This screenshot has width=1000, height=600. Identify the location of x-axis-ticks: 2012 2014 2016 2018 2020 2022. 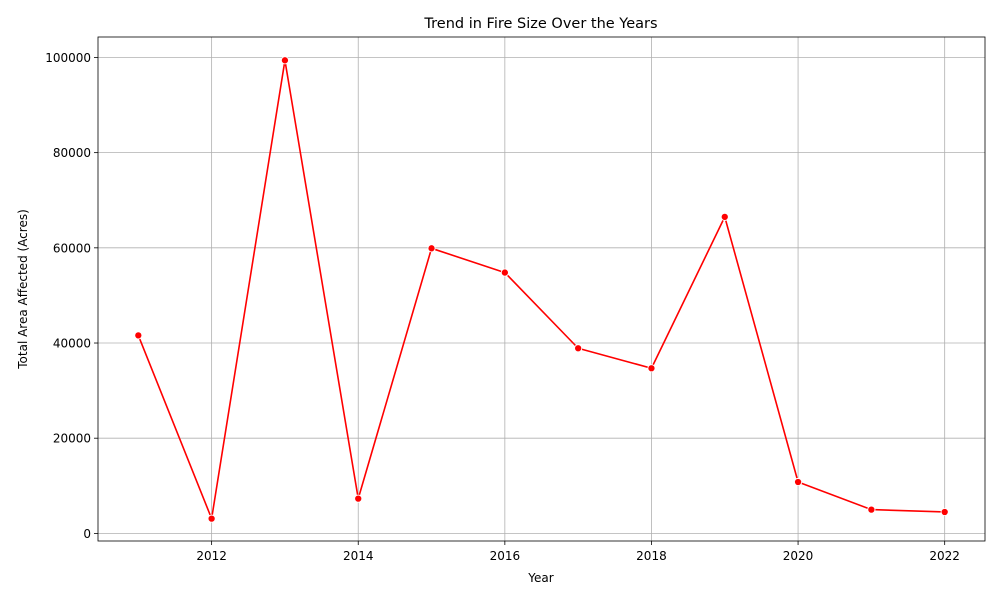
(578, 552).